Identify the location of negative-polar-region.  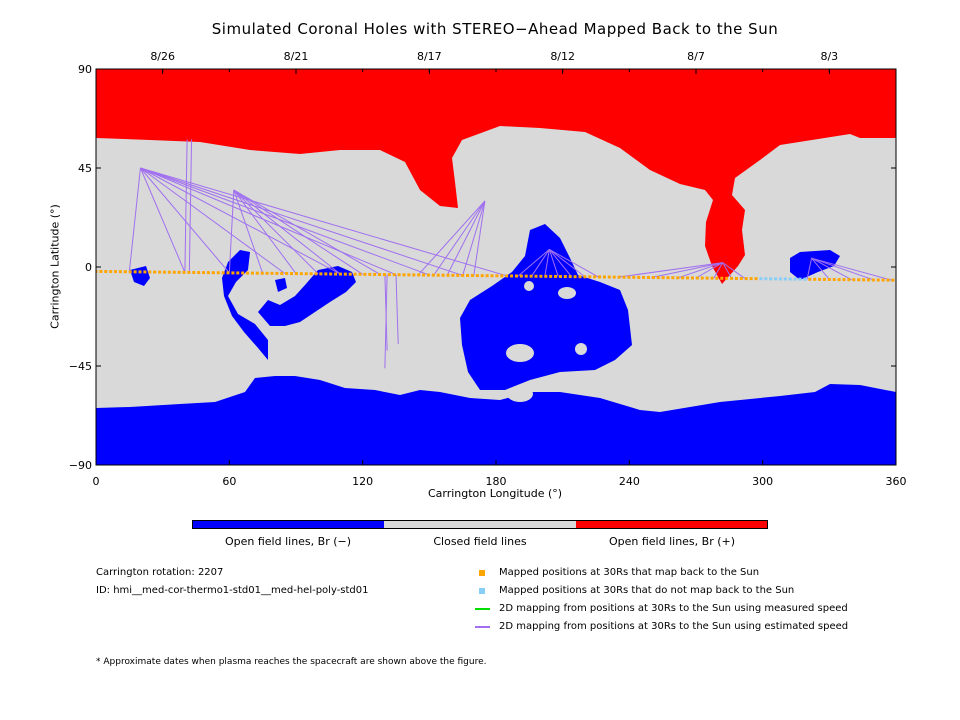
(496, 420).